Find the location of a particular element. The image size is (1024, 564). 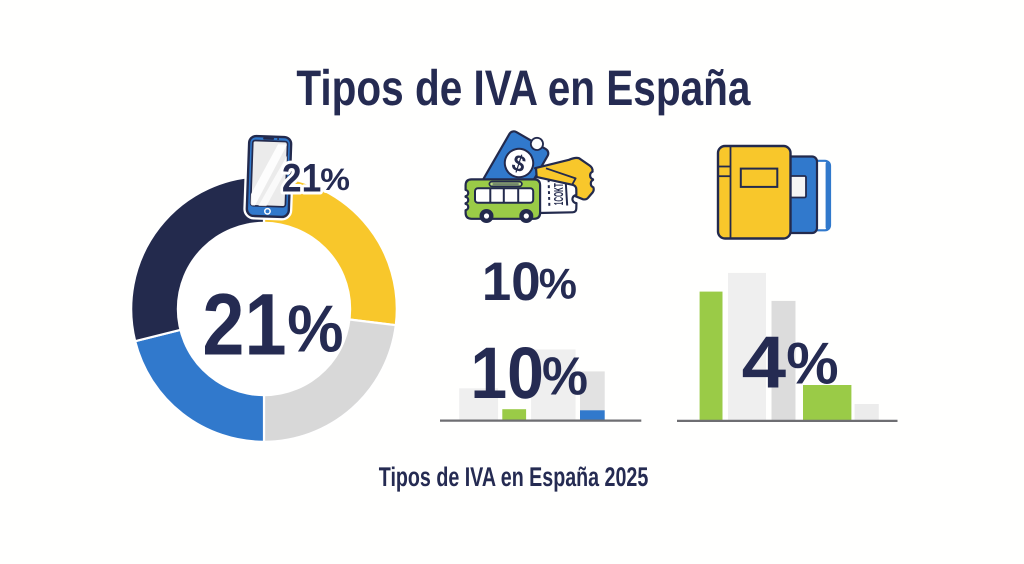

svg-text: Tipos de IVA en España 2025 is located at coordinates (514, 477).